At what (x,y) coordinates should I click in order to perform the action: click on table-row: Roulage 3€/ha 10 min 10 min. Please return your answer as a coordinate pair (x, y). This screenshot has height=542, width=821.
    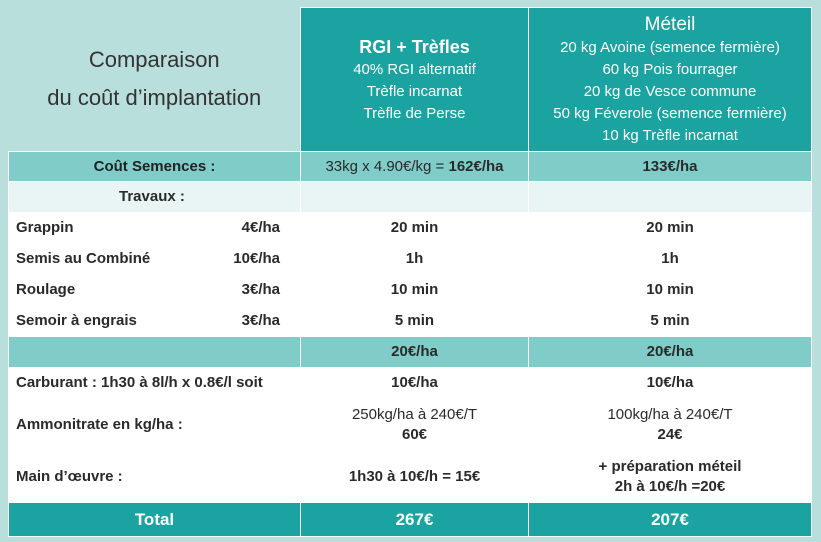
    Looking at the image, I should click on (410, 290).